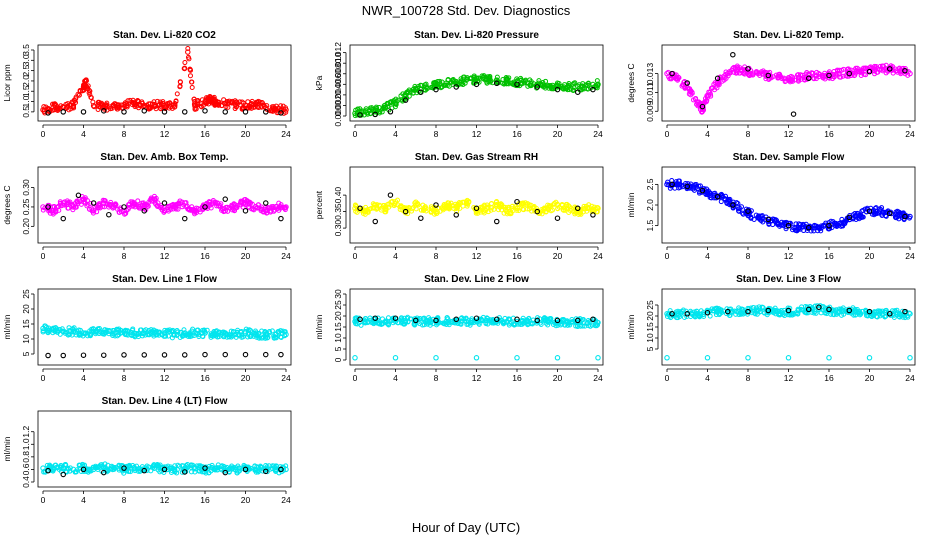 This screenshot has width=936, height=540. I want to click on y-tick-label: 0.008, so click(338, 74).